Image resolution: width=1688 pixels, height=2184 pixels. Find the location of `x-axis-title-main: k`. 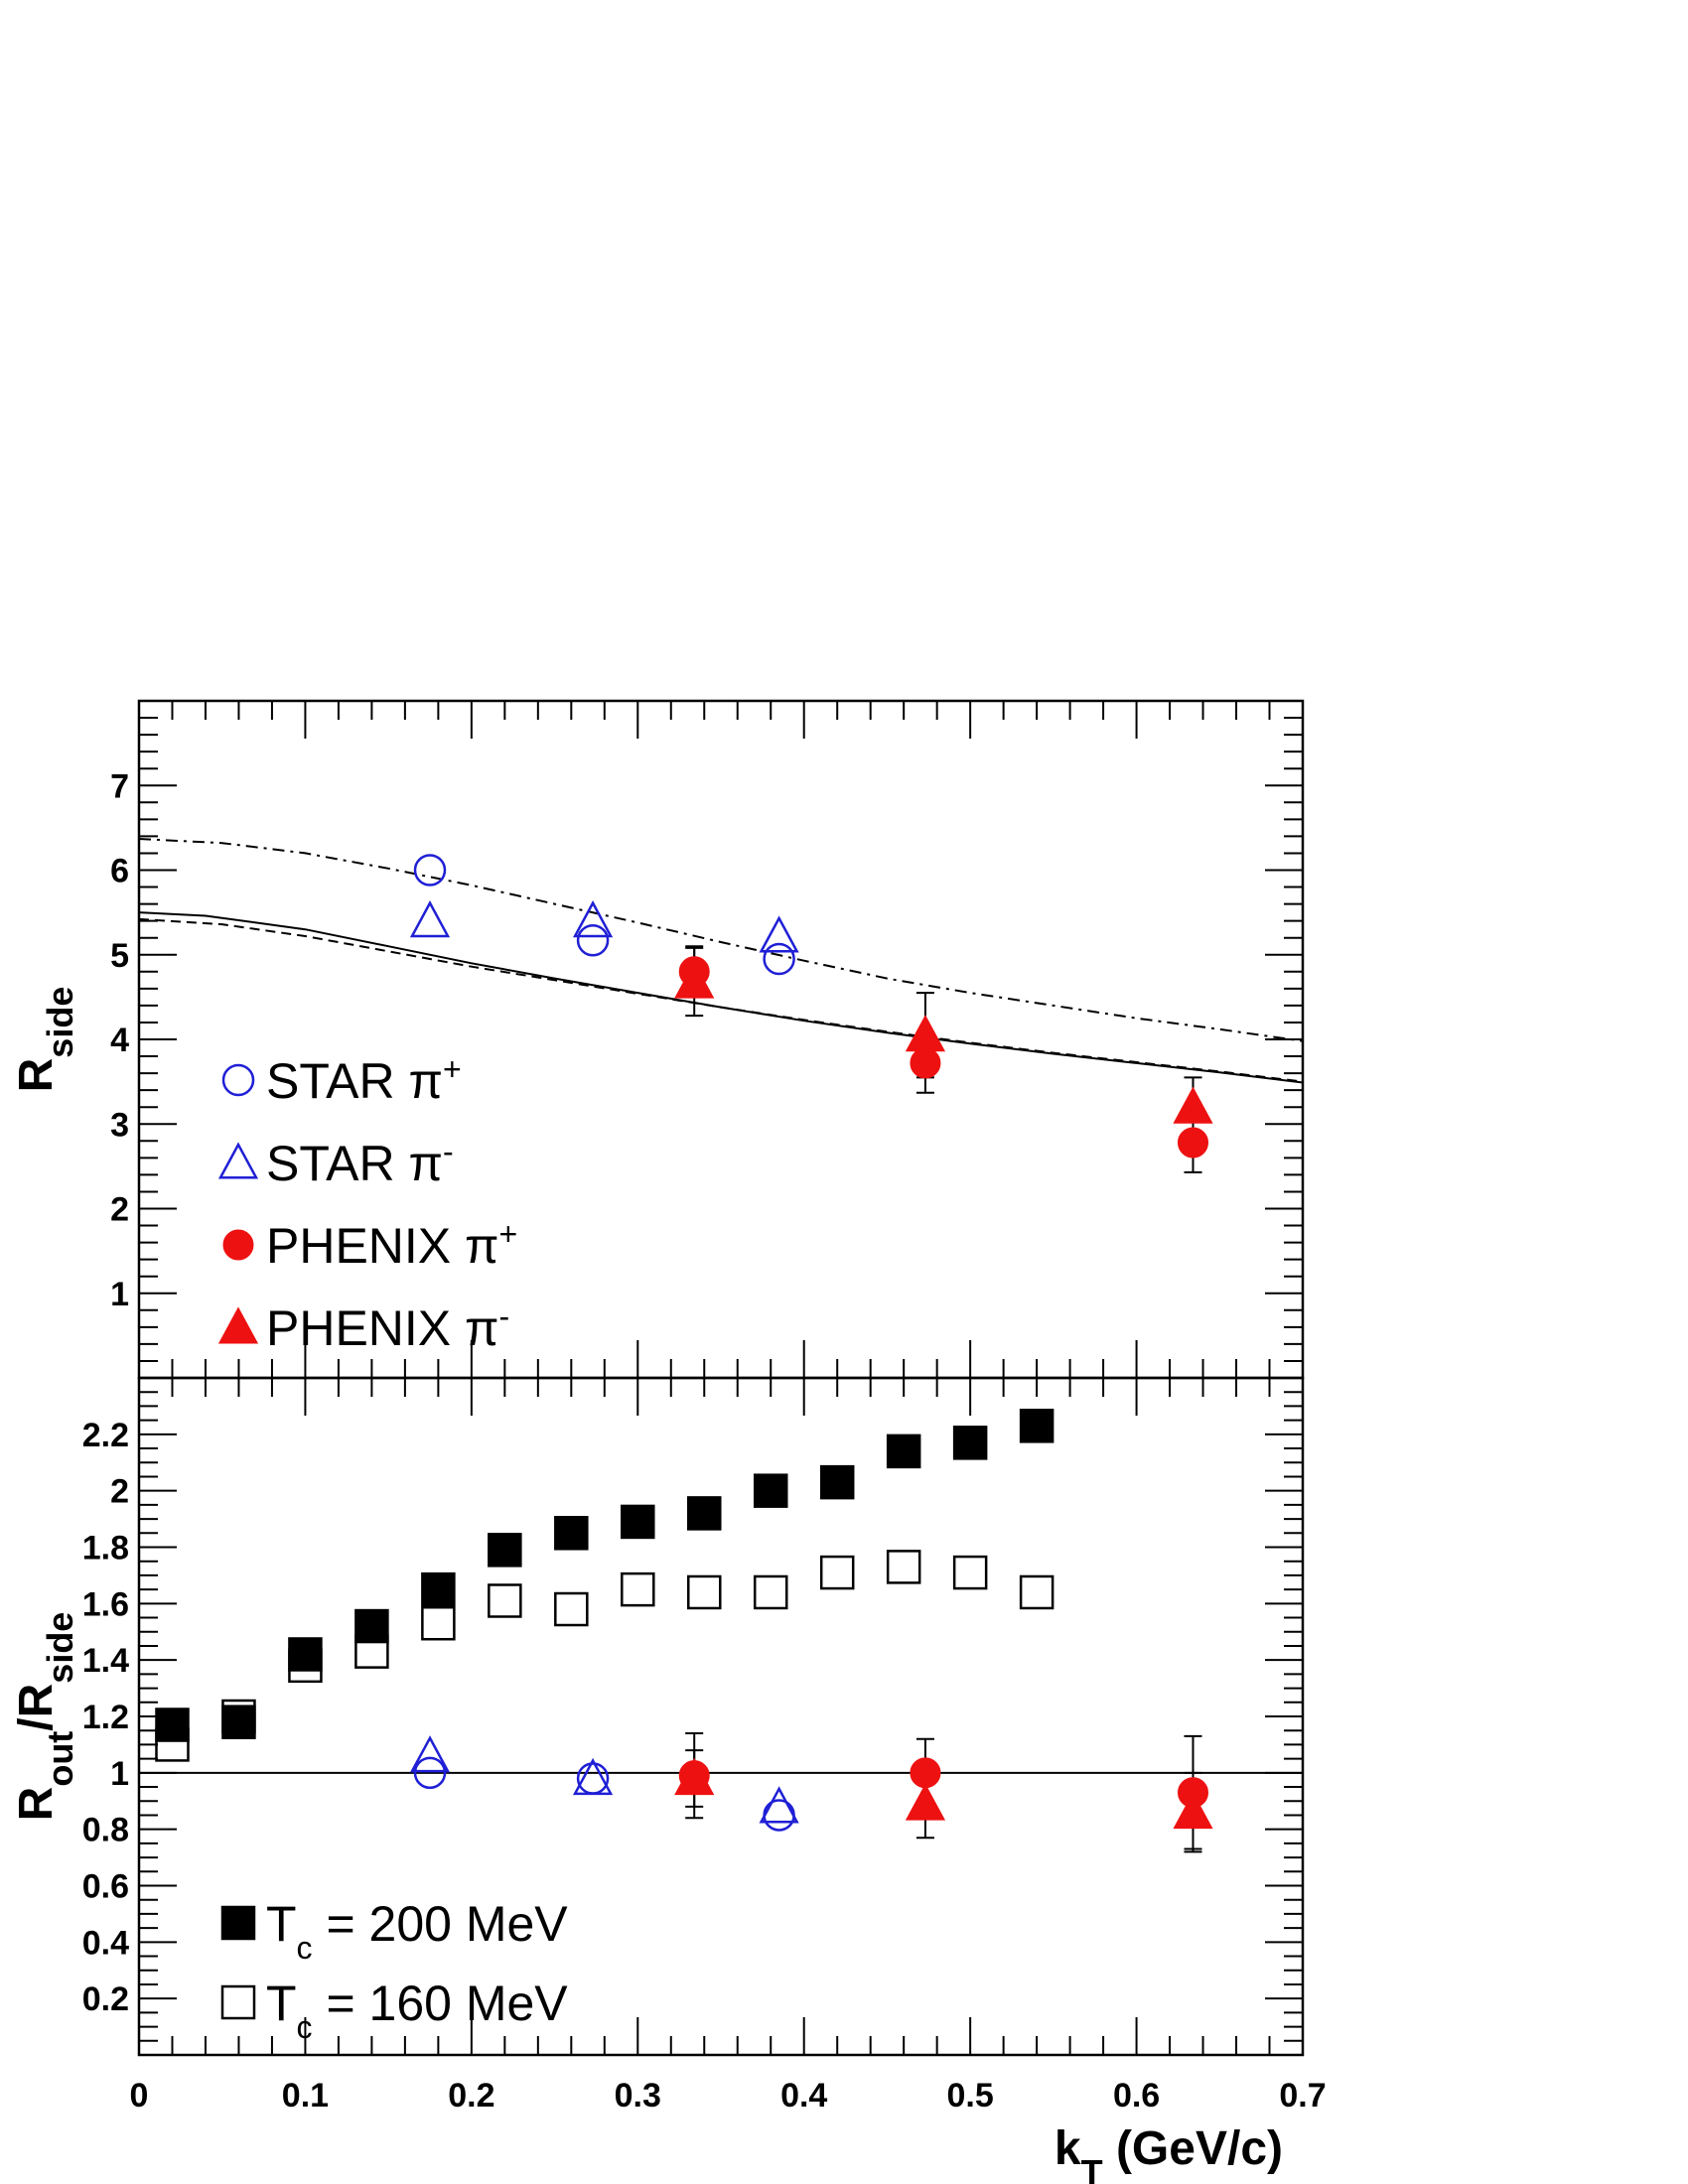

x-axis-title-main: k is located at coordinates (1068, 2148).